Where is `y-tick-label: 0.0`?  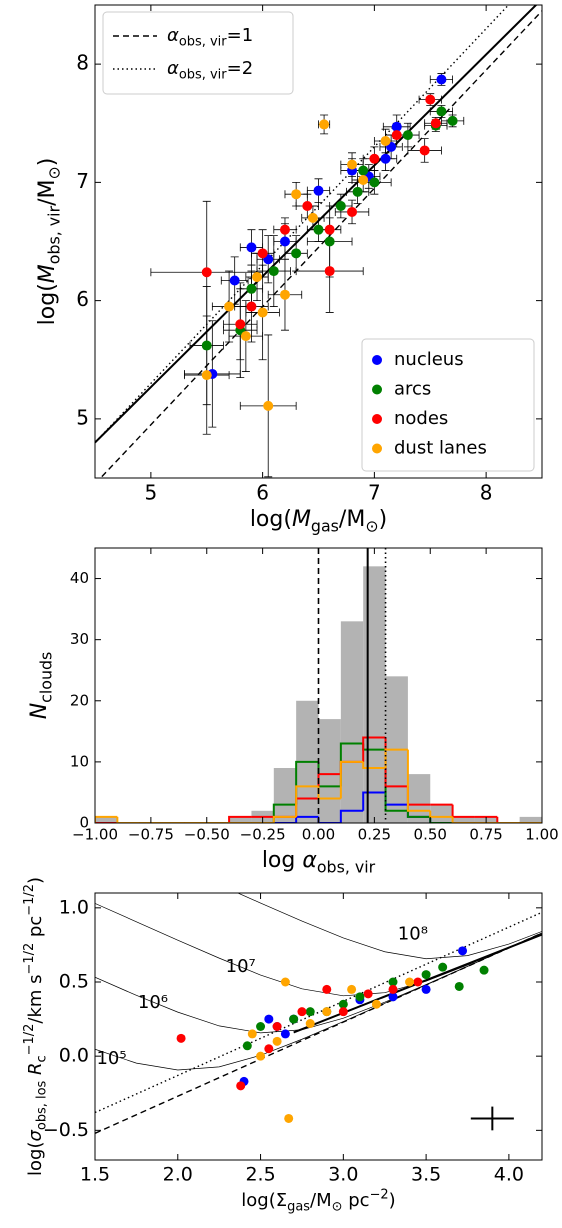
y-tick-label: 0.0 is located at coordinates (74, 1056).